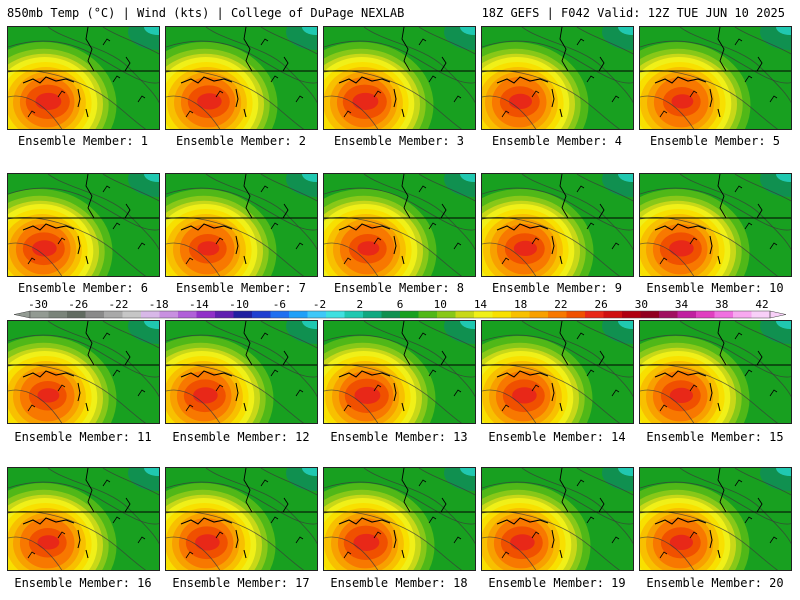  What do you see at coordinates (560, 304) in the screenshot?
I see `colorbar-tick-label: 22` at bounding box center [560, 304].